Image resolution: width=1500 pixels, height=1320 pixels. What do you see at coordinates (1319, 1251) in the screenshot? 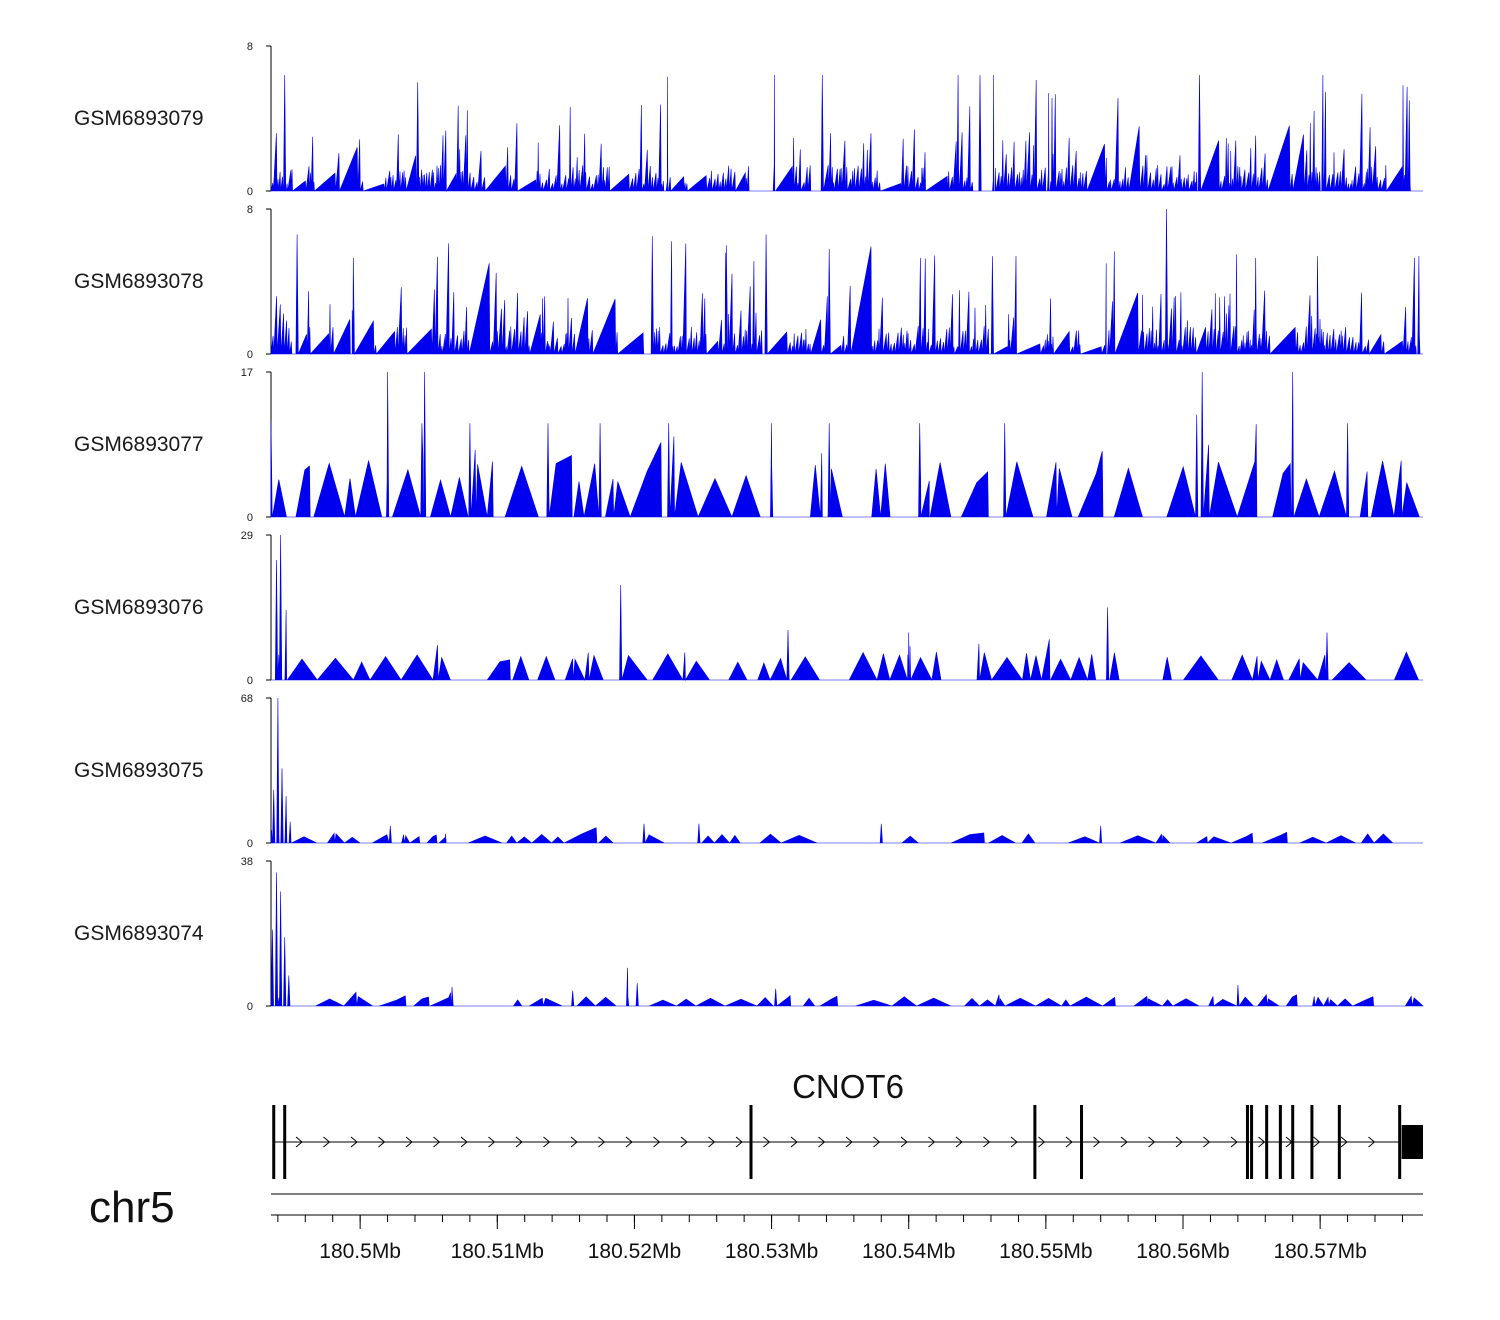
I see `x-tick-label: 180.57Mb` at bounding box center [1319, 1251].